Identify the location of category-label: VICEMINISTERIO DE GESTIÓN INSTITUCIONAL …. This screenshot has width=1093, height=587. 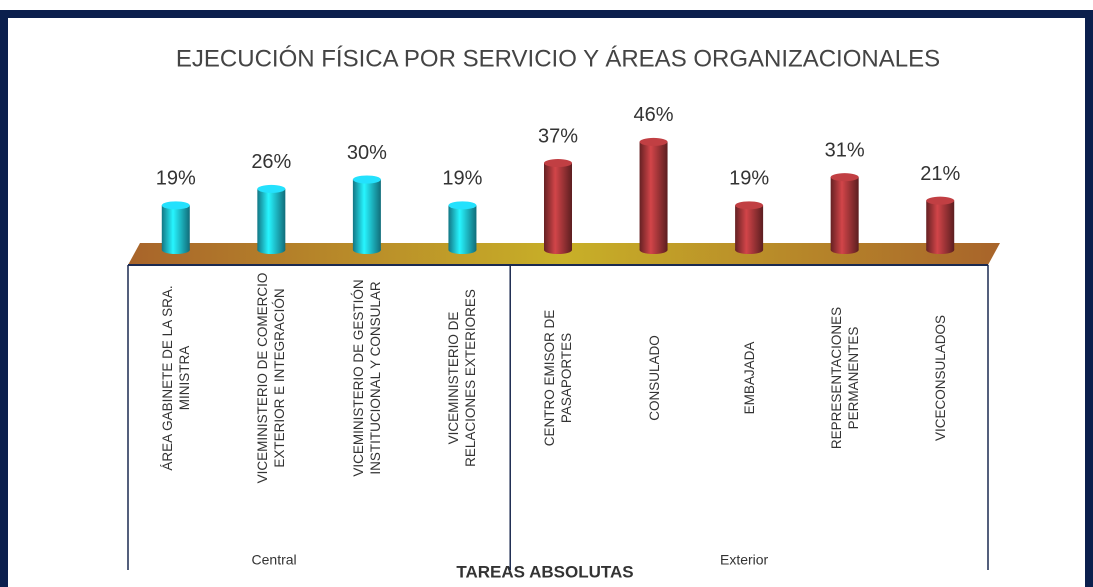
(366, 378).